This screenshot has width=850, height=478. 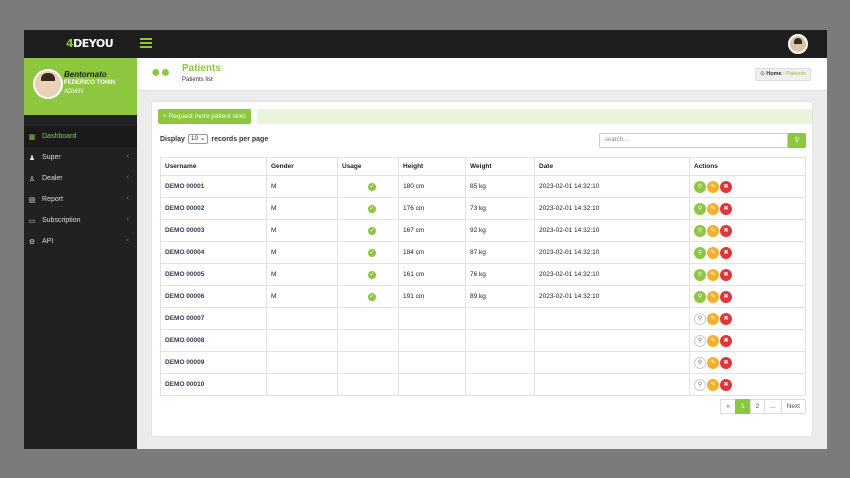 I want to click on records-per-page-select: 10 ⌄, so click(x=198, y=139).